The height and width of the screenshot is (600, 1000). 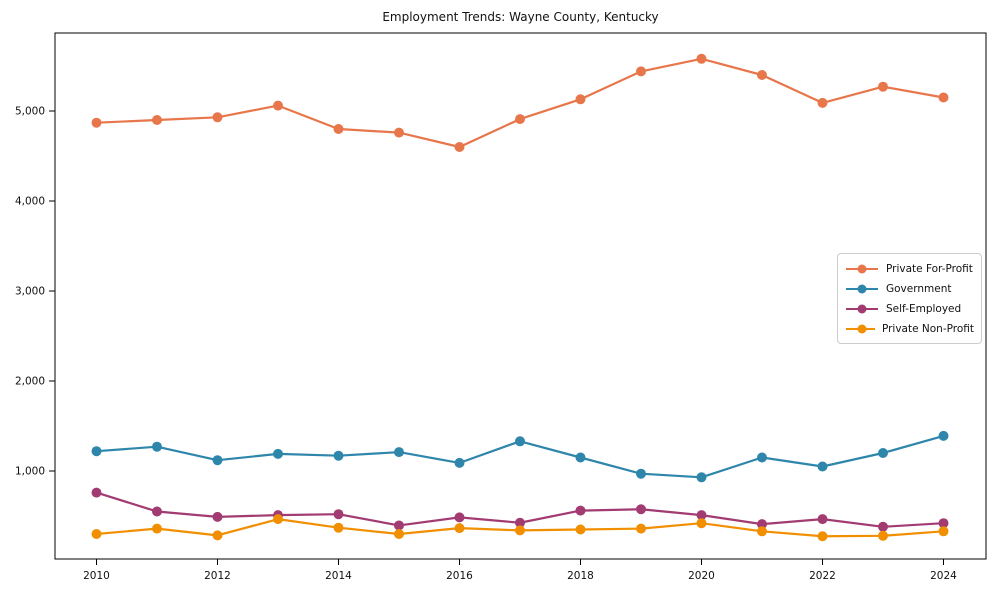 What do you see at coordinates (929, 269) in the screenshot?
I see `legend-label: Private For-Profit` at bounding box center [929, 269].